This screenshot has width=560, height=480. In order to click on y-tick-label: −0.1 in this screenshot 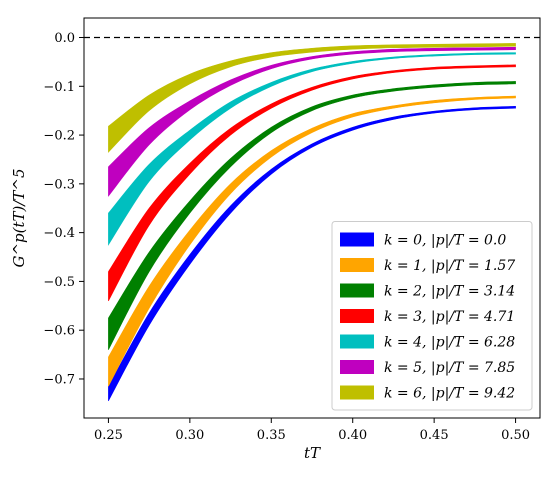, I will do `click(59, 87)`.